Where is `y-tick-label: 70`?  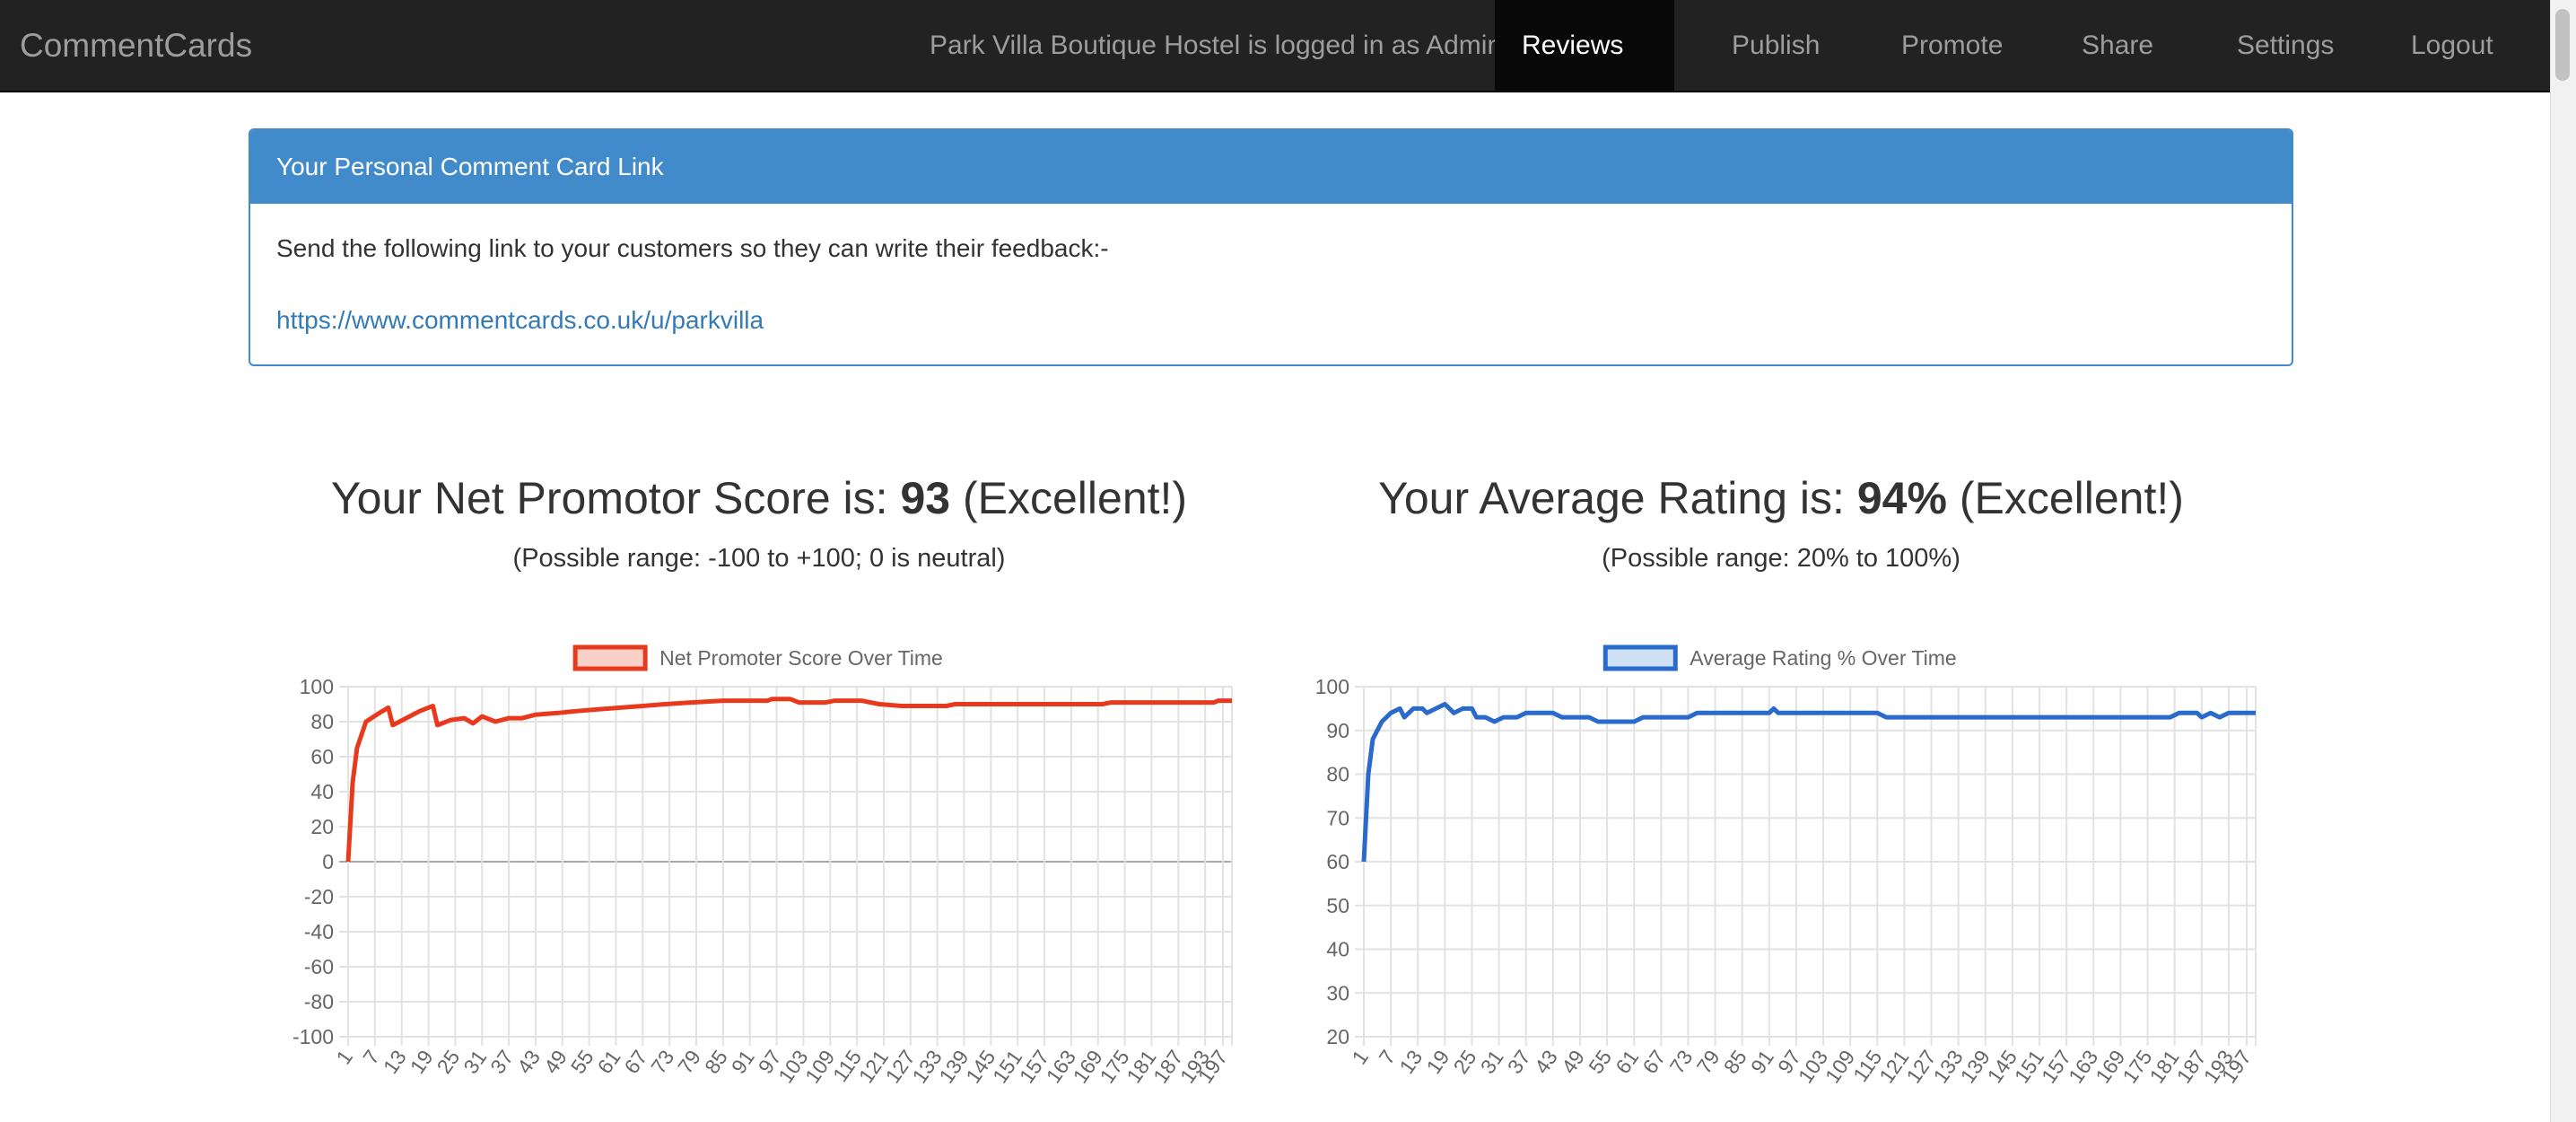
y-tick-label: 70 is located at coordinates (1338, 817).